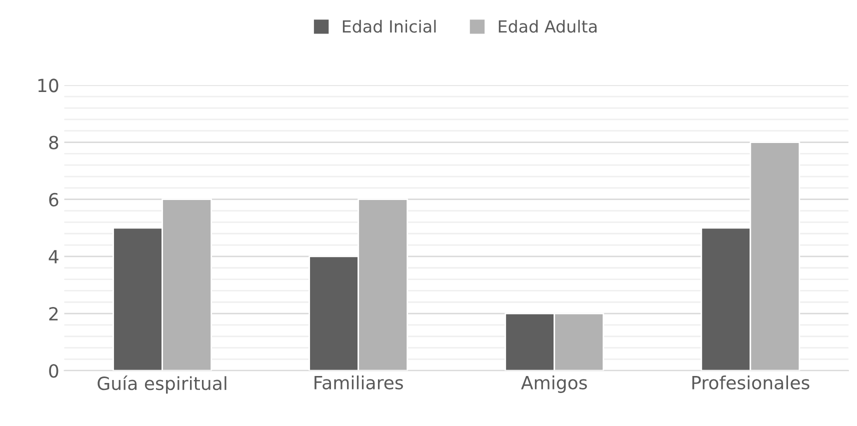 Image resolution: width=857 pixels, height=426 pixels. I want to click on y-tick-label: 4, so click(53, 257).